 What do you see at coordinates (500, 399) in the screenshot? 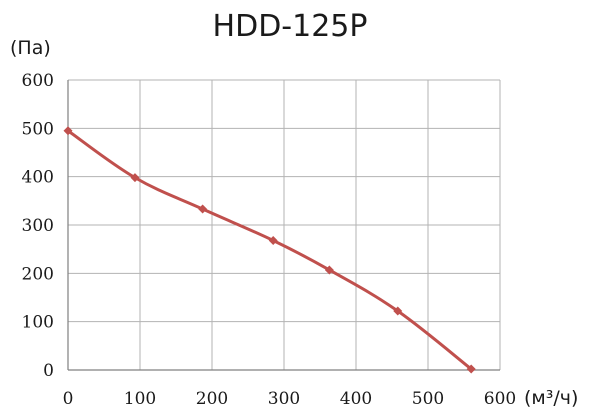
I see `x-tick-label: 600` at bounding box center [500, 399].